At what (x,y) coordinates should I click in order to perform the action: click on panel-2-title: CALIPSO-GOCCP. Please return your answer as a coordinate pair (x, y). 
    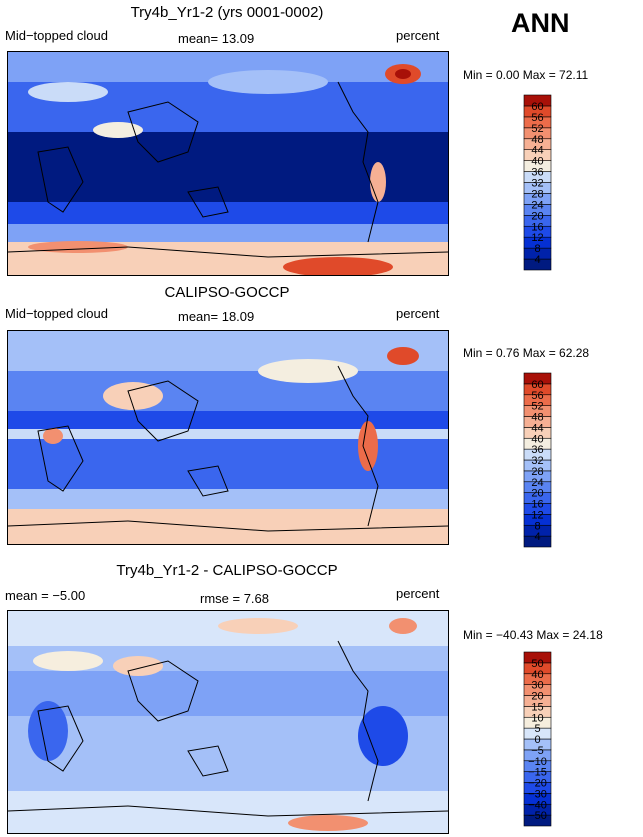
    Looking at the image, I should click on (227, 292).